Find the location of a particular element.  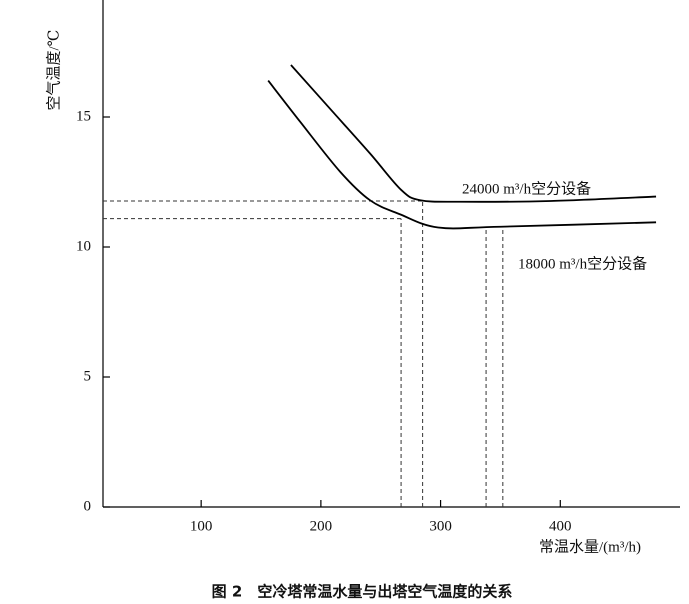

y-tick-label: 15 is located at coordinates (83, 116).